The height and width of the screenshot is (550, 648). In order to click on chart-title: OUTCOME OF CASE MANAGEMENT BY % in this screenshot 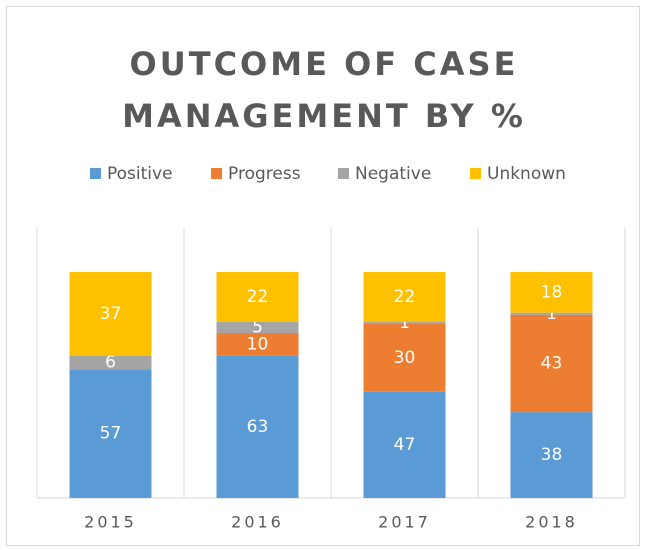, I will do `click(324, 90)`.